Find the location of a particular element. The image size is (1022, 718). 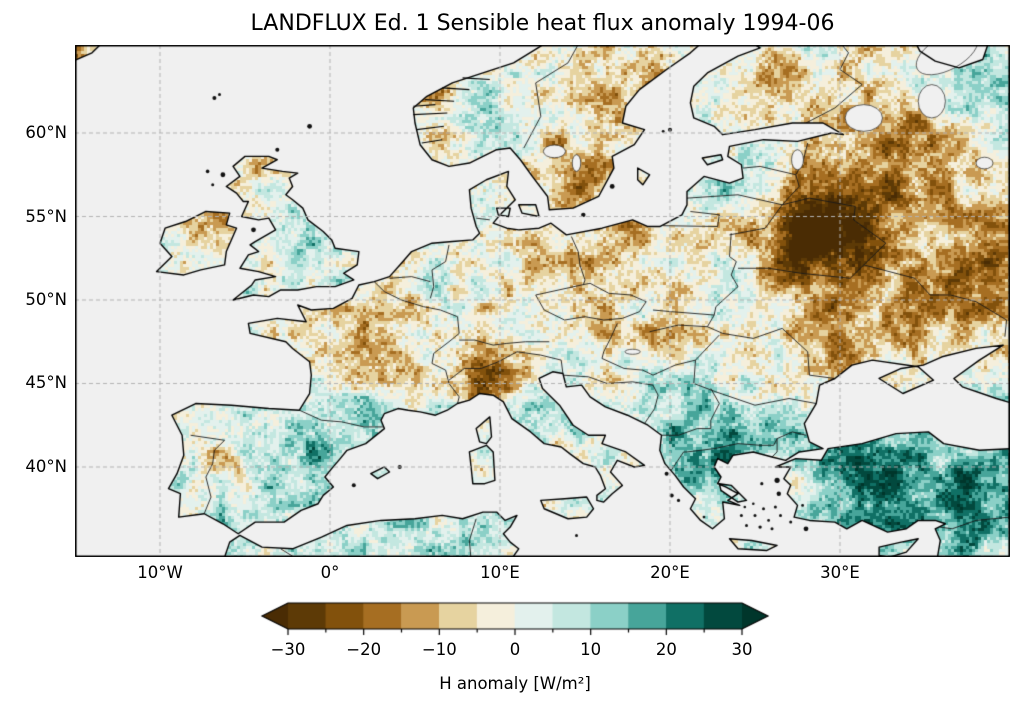

x-tick-label: 0° is located at coordinates (330, 572).